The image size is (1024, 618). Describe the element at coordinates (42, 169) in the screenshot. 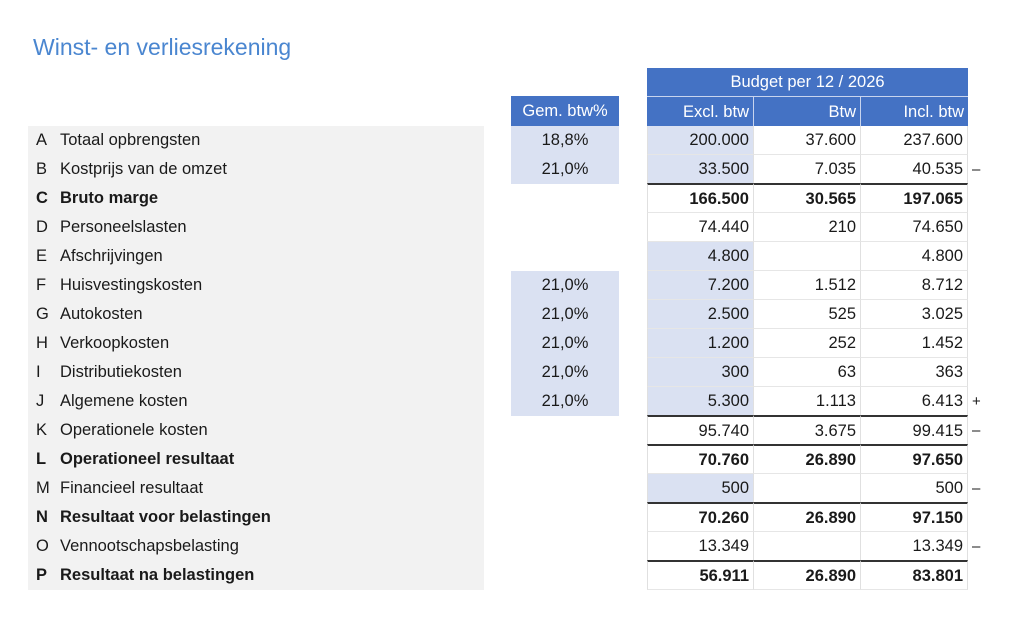

I see `row-letter: B` at that location.